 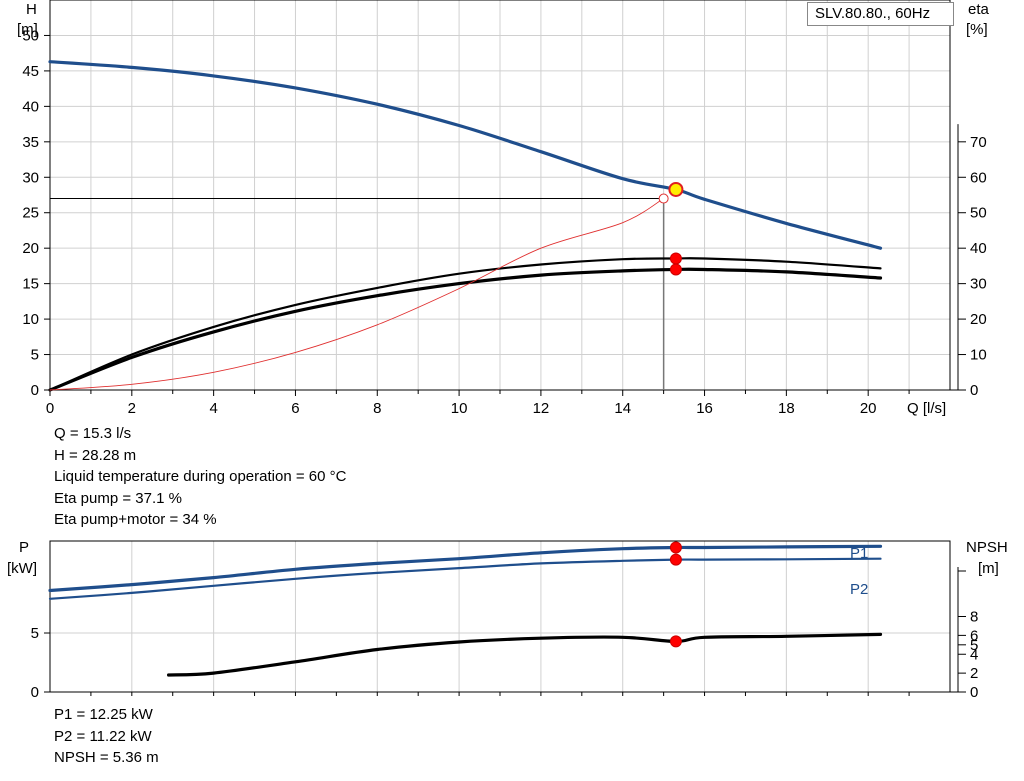 I want to click on power-chart-series, so click(x=465, y=609).